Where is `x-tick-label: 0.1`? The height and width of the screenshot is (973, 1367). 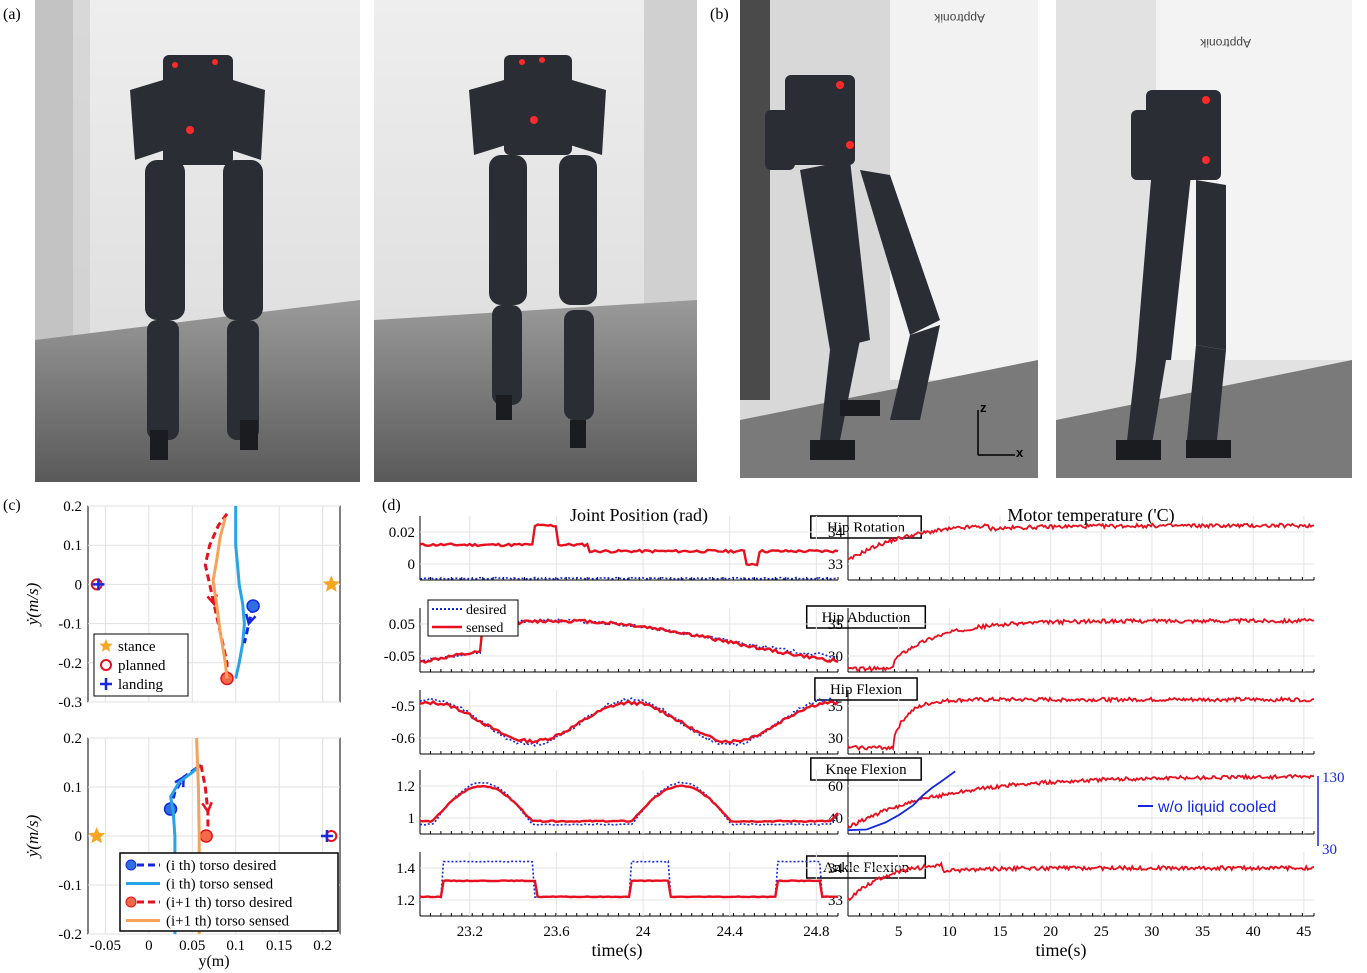
x-tick-label: 0.1 is located at coordinates (235, 946).